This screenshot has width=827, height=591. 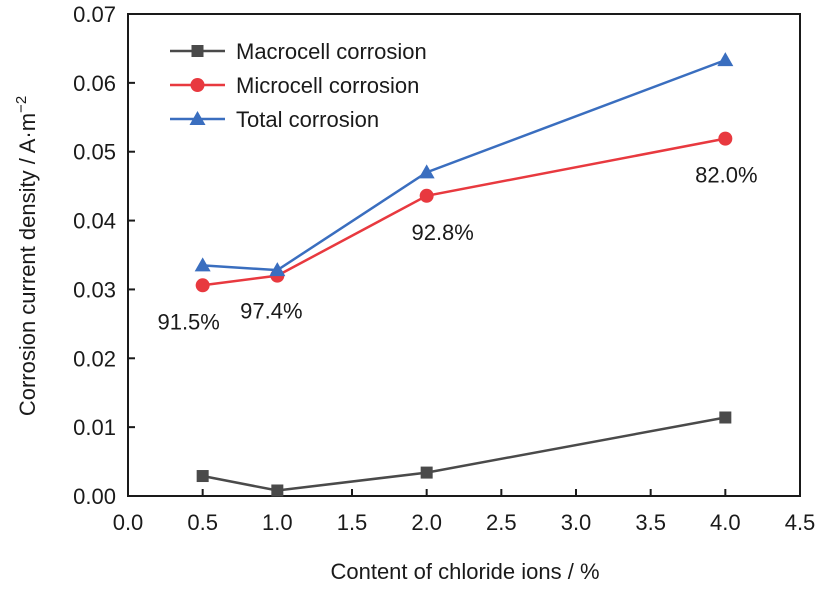 I want to click on x-tick-label: 0.0, so click(x=128, y=522).